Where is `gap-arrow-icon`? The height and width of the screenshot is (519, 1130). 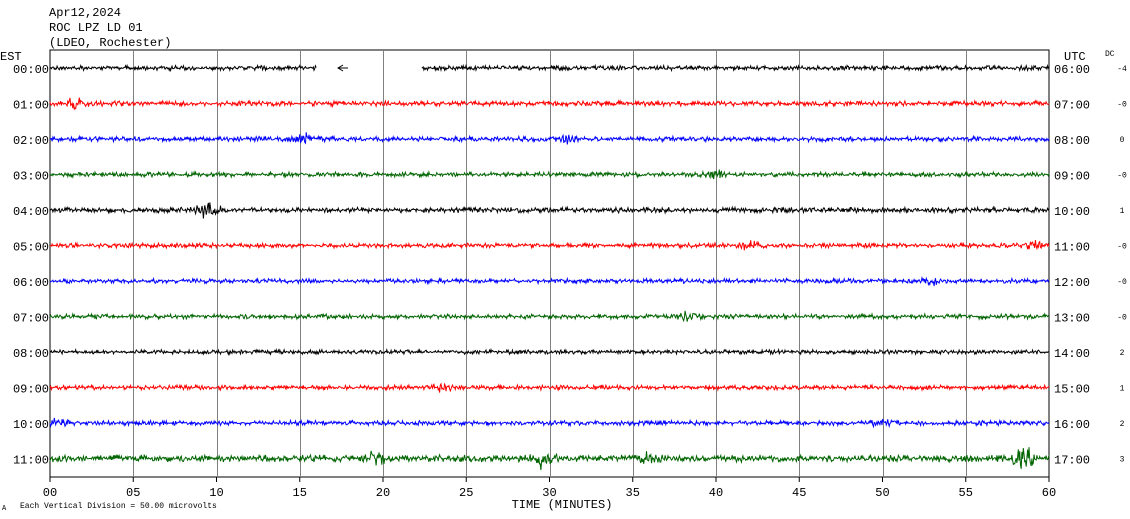 gap-arrow-icon is located at coordinates (343, 68).